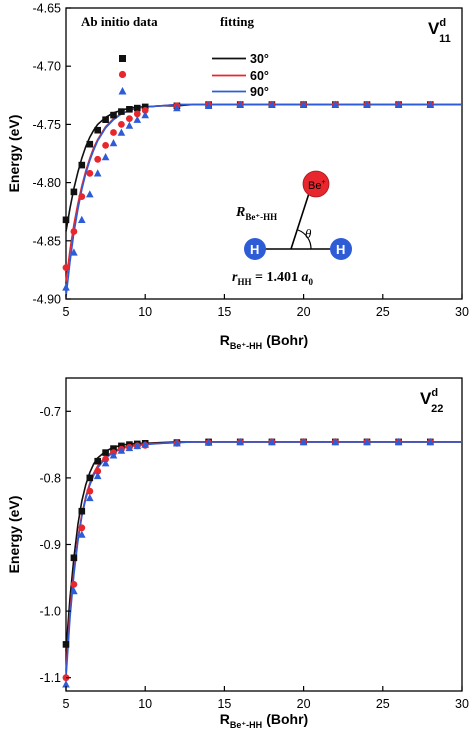 The height and width of the screenshot is (732, 474). What do you see at coordinates (254, 249) in the screenshot?
I see `atom-h-left-label: H` at bounding box center [254, 249].